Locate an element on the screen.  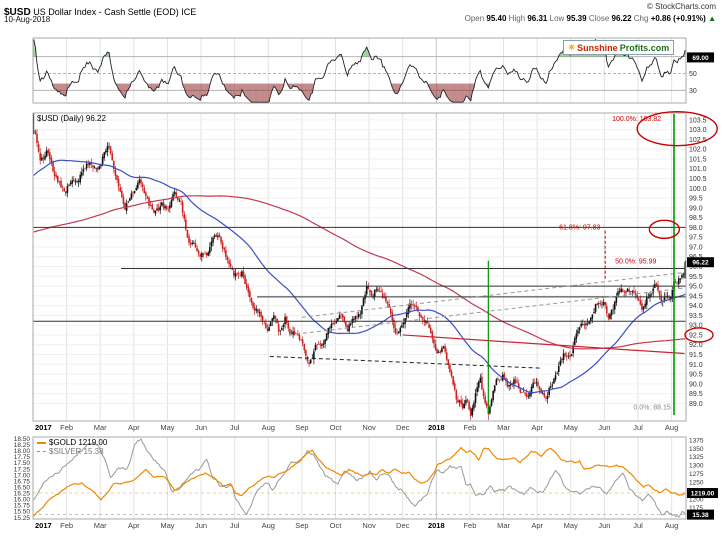
svg-text: 101.5 is located at coordinates (698, 159).